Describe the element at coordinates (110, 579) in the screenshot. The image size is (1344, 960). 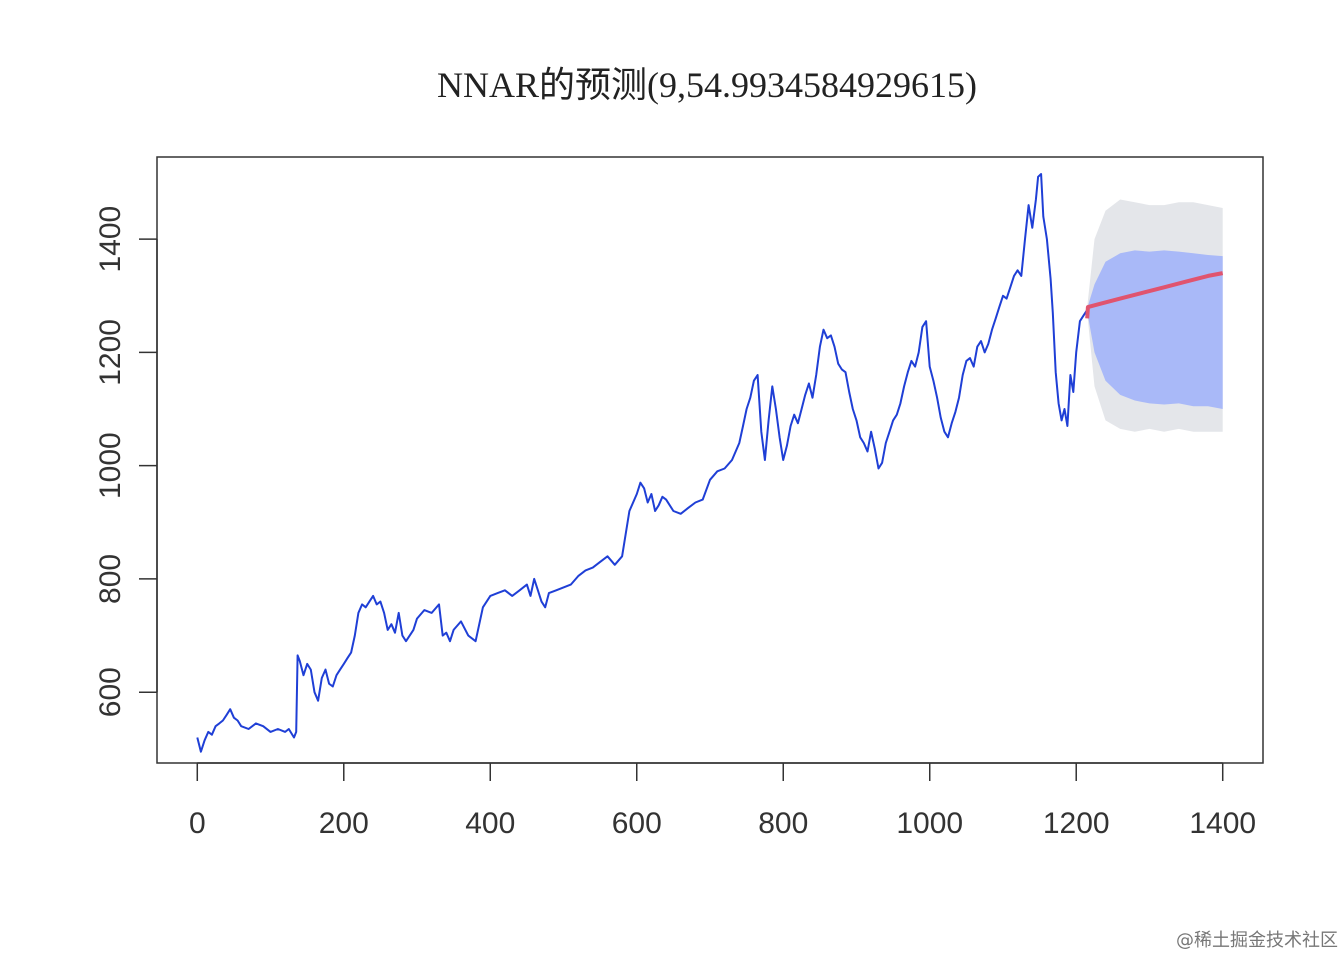
I see `y-tick-label: 800` at that location.